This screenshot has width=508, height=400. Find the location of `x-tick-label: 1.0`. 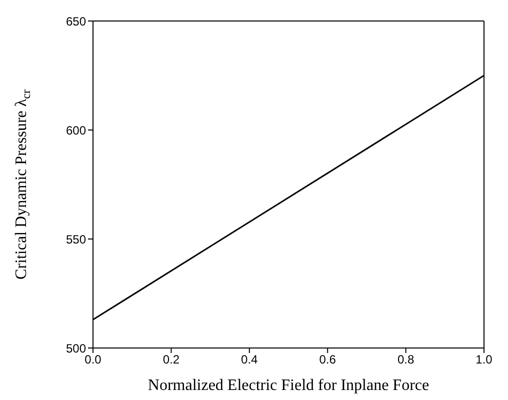

x-tick-label: 1.0 is located at coordinates (484, 359).